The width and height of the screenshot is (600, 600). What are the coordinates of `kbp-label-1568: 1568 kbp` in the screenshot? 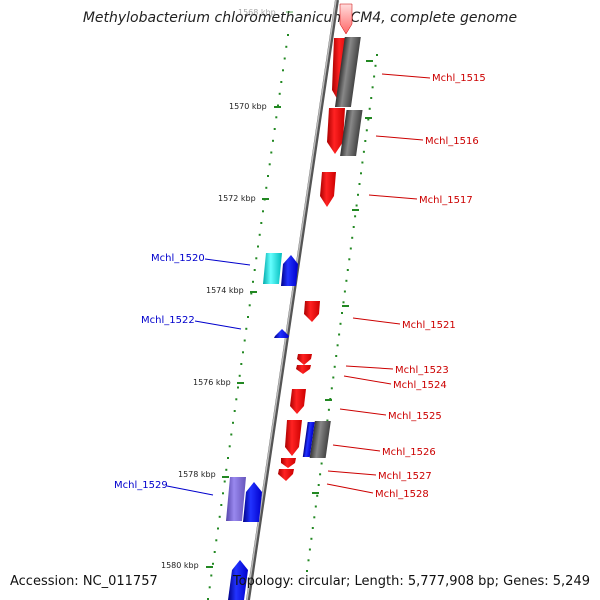 It's located at (257, 12).